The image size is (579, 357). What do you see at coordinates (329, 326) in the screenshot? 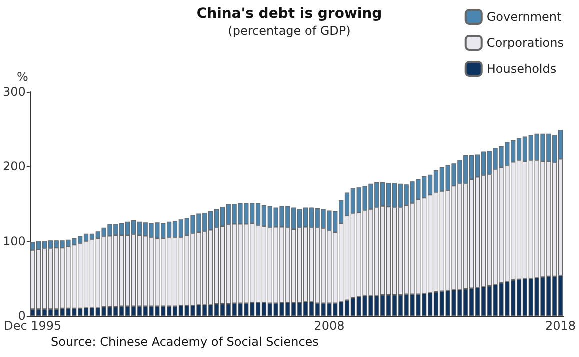
I see `x-tick-label: 2008` at bounding box center [329, 326].